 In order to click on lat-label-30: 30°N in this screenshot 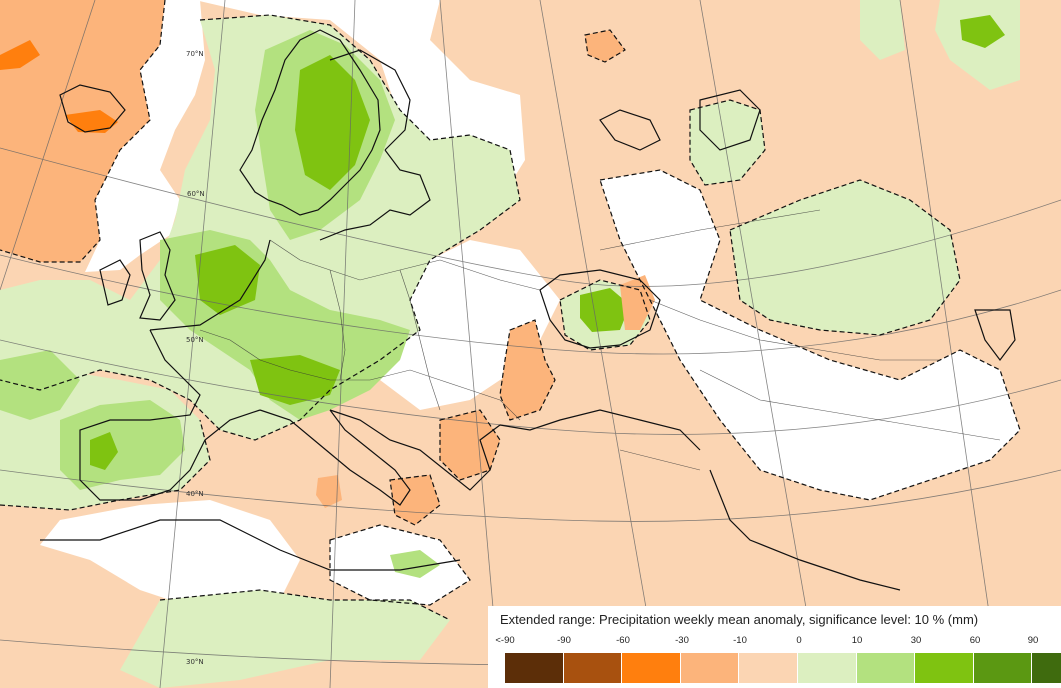, I will do `click(195, 662)`.